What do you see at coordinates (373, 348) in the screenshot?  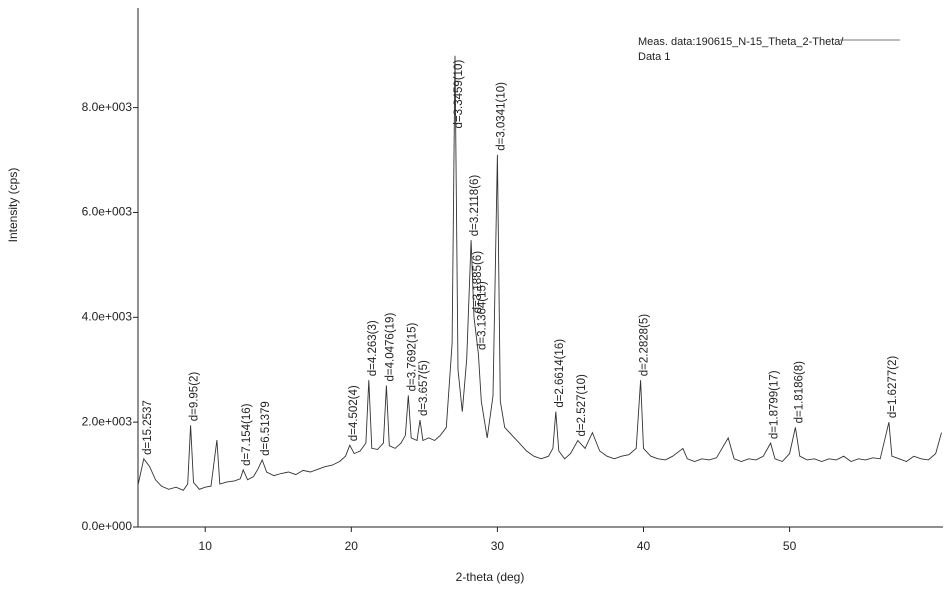 I see `peak-label: d=4.263(3)` at bounding box center [373, 348].